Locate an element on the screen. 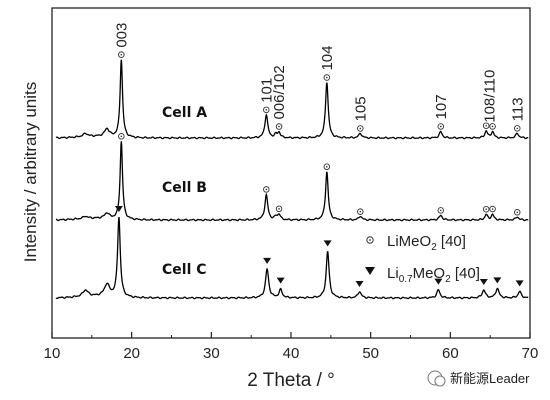 This screenshot has height=400, width=550. peak-label: 113 is located at coordinates (517, 109).